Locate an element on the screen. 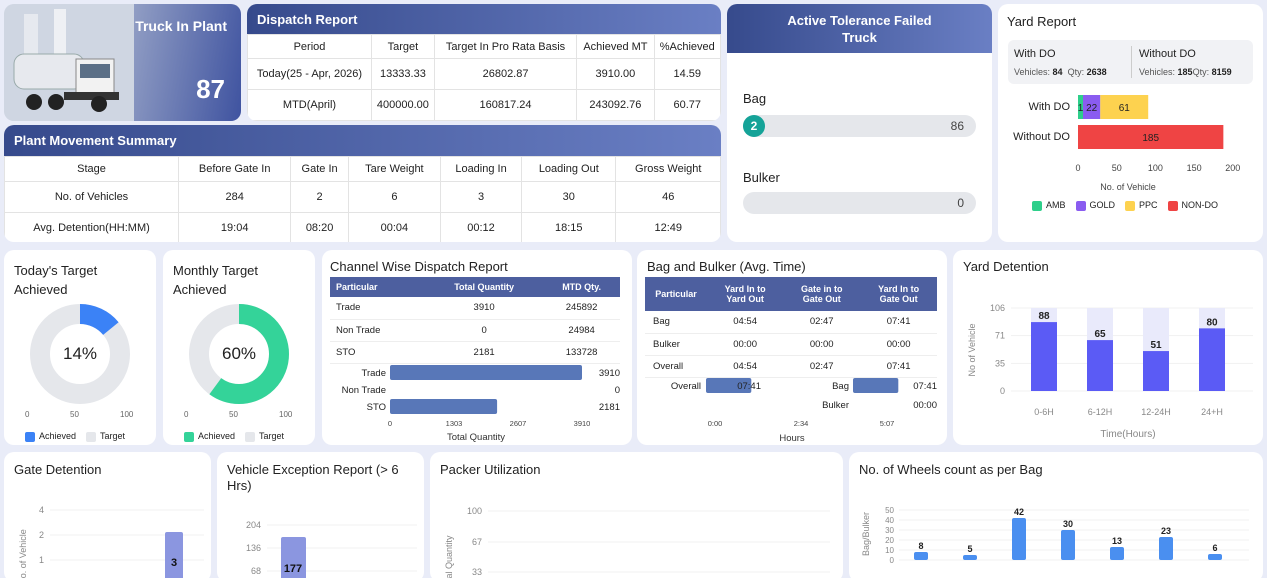 The width and height of the screenshot is (1267, 578). donut-arc is located at coordinates (239, 354).